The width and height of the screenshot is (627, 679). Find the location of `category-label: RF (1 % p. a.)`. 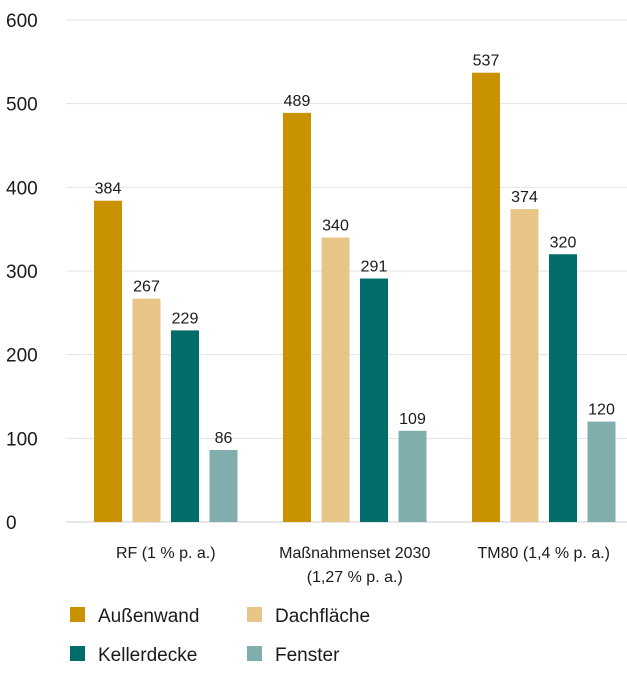

category-label: RF (1 % p. a.) is located at coordinates (166, 553).